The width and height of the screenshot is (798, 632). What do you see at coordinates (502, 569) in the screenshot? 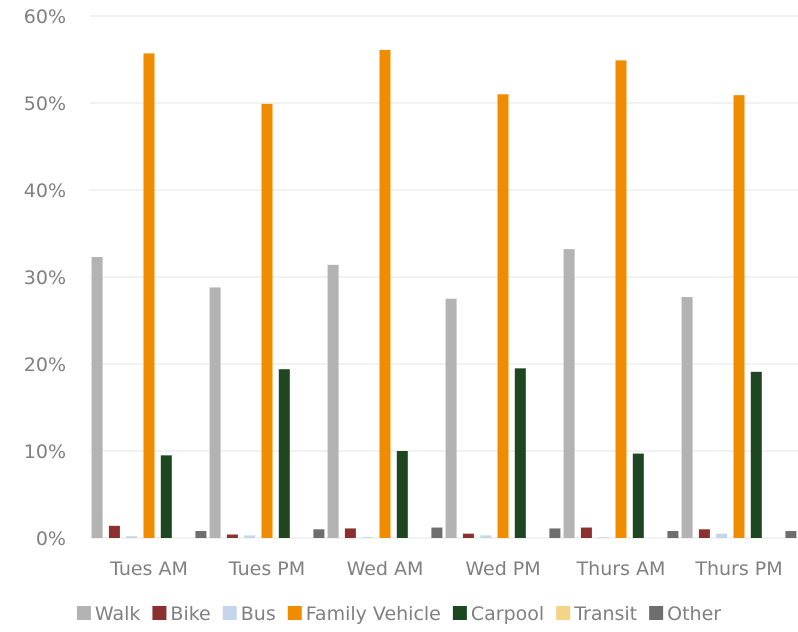
I see `x-tick-label: Wed PM` at bounding box center [502, 569].